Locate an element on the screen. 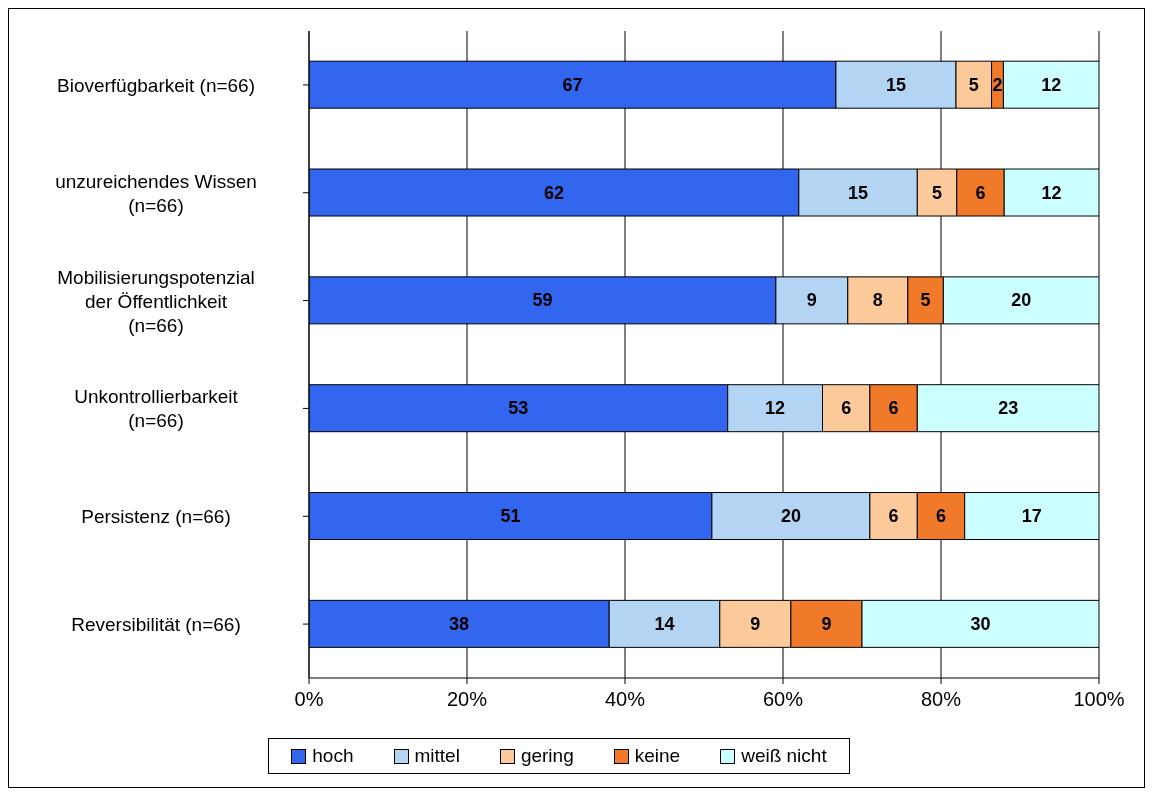 Image resolution: width=1153 pixels, height=796 pixels. data-label: 53 is located at coordinates (518, 408).